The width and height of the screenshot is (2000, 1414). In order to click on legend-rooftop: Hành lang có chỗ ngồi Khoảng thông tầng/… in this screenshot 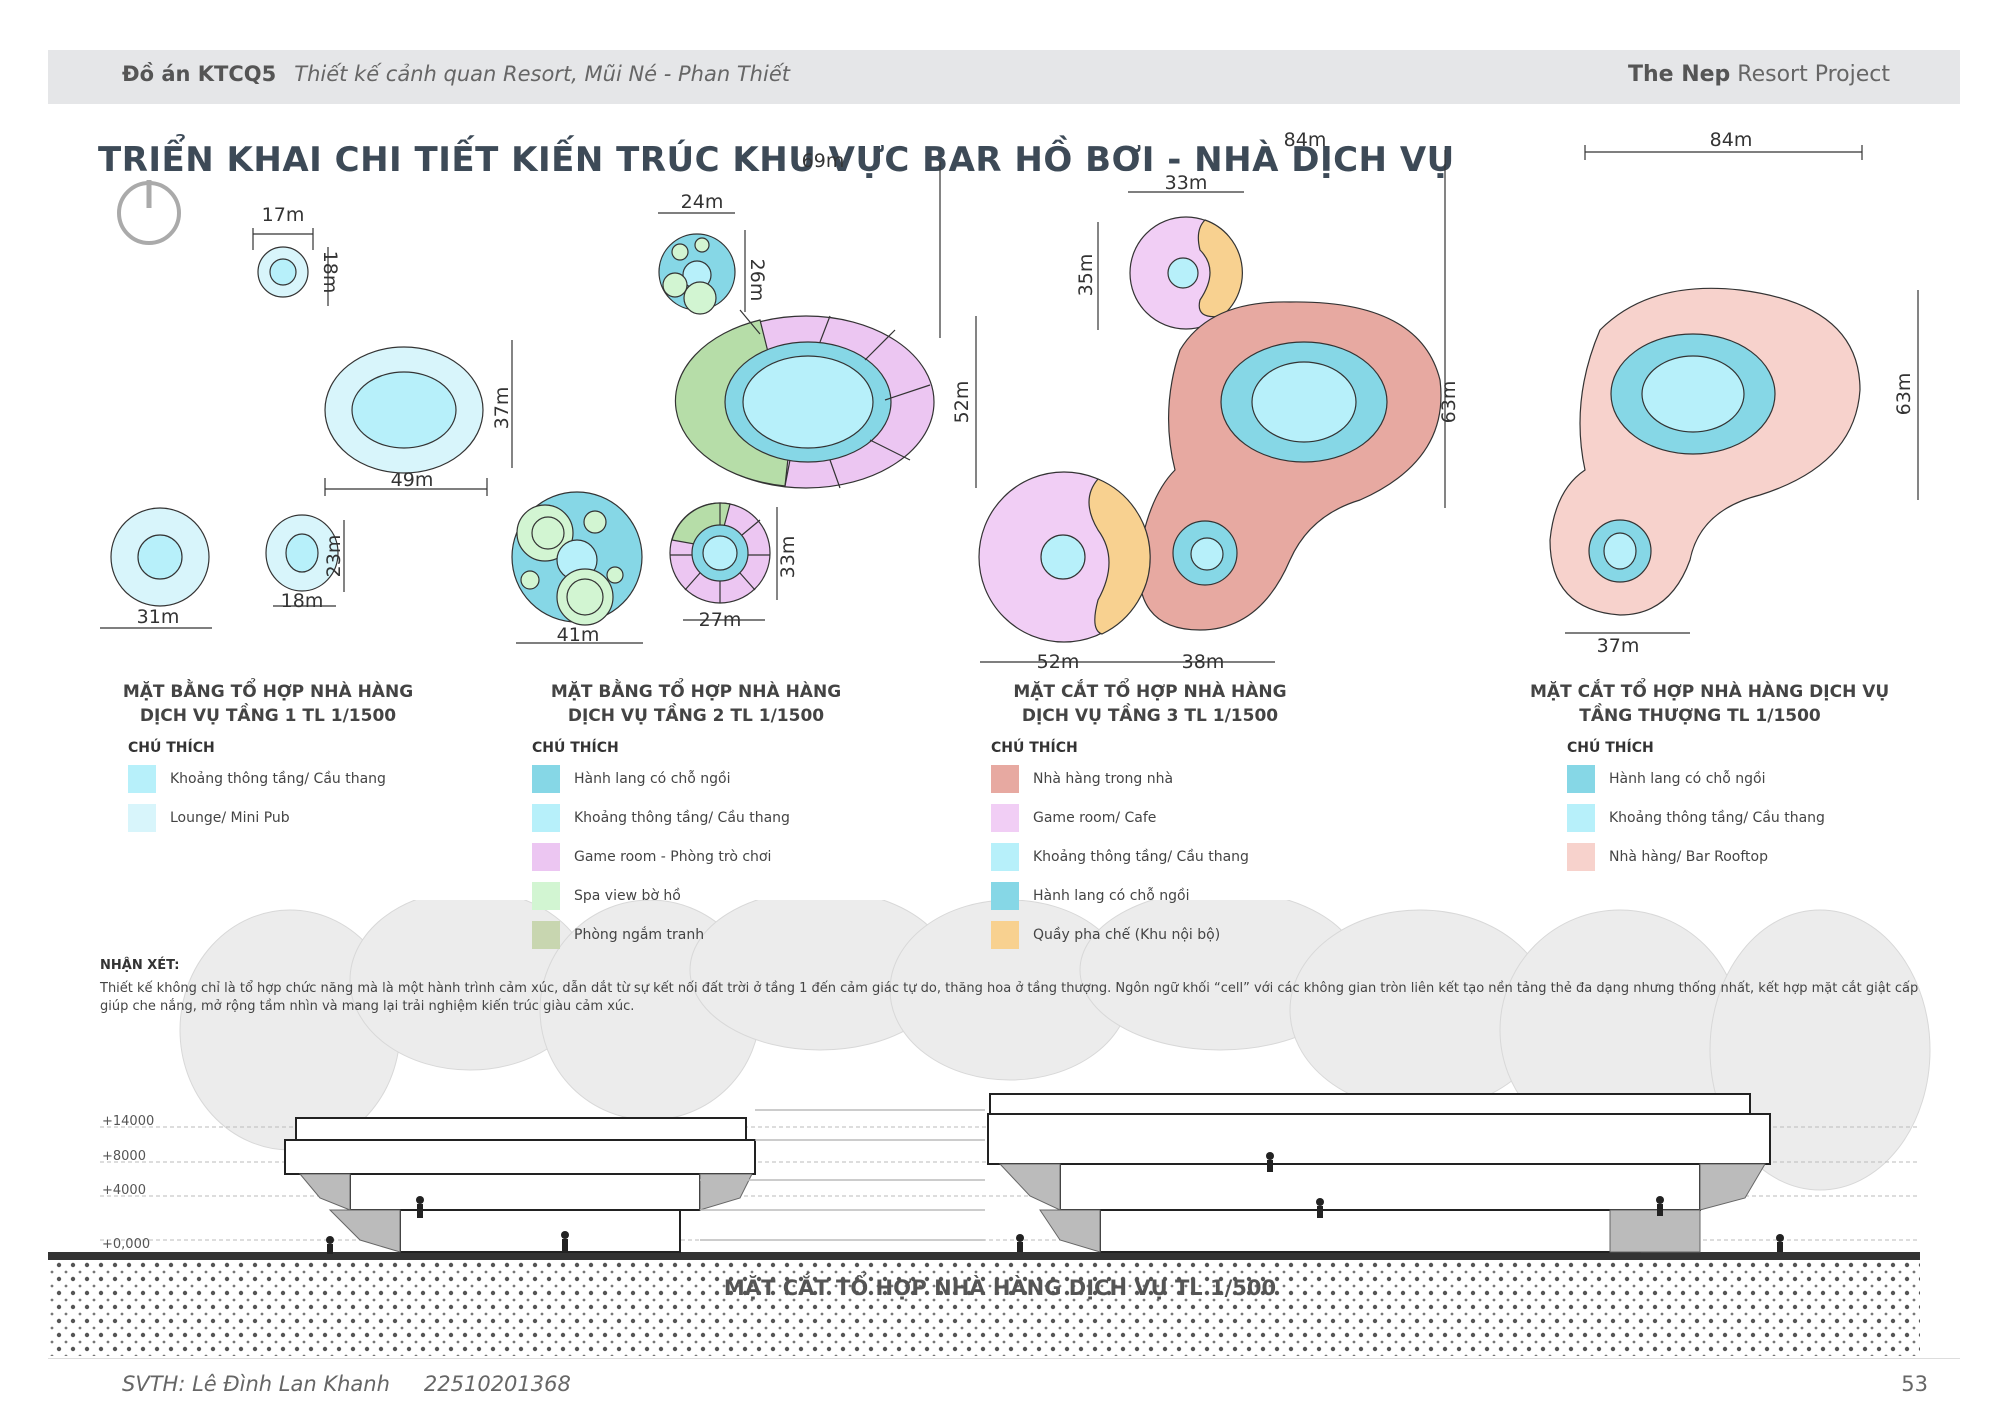, I will do `click(1696, 818)`.